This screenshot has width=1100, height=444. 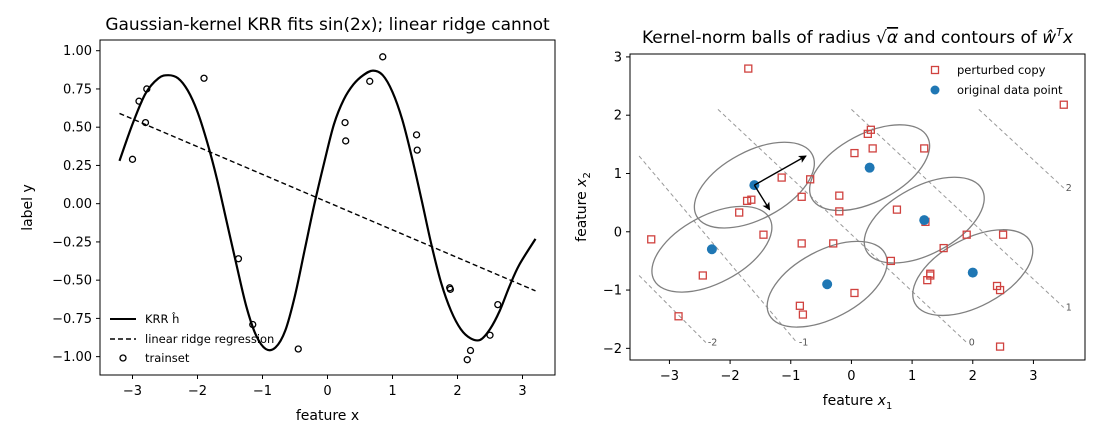 I want to click on contour-label: -1, so click(x=803, y=343).